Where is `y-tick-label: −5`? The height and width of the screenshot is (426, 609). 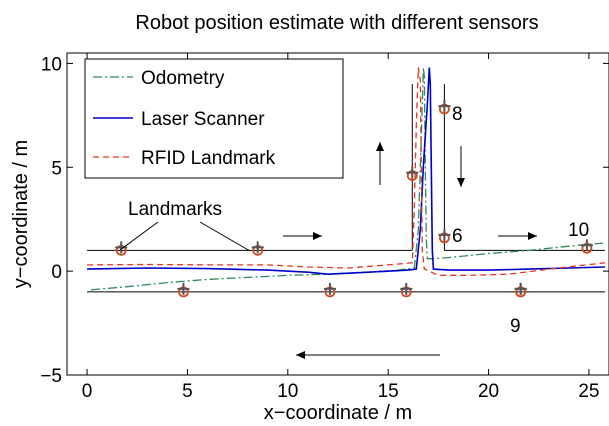 y-tick-label: −5 is located at coordinates (51, 376).